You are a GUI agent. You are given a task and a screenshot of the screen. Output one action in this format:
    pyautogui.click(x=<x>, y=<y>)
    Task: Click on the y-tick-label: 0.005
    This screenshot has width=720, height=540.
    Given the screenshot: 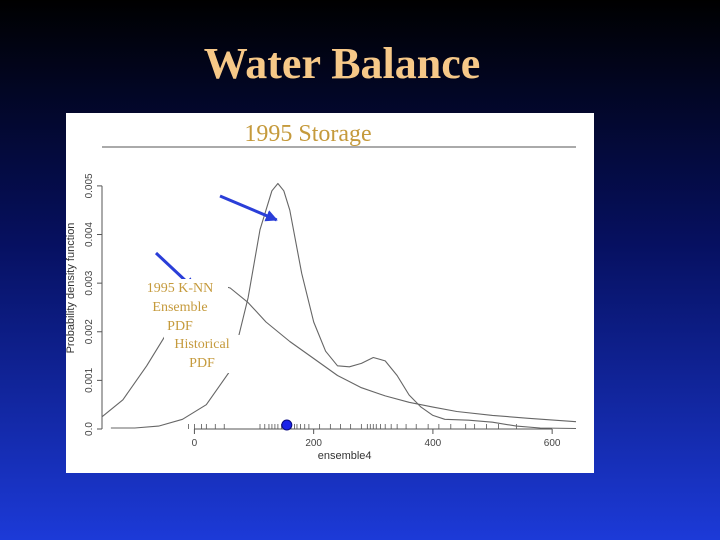 What is the action you would take?
    pyautogui.click(x=89, y=185)
    